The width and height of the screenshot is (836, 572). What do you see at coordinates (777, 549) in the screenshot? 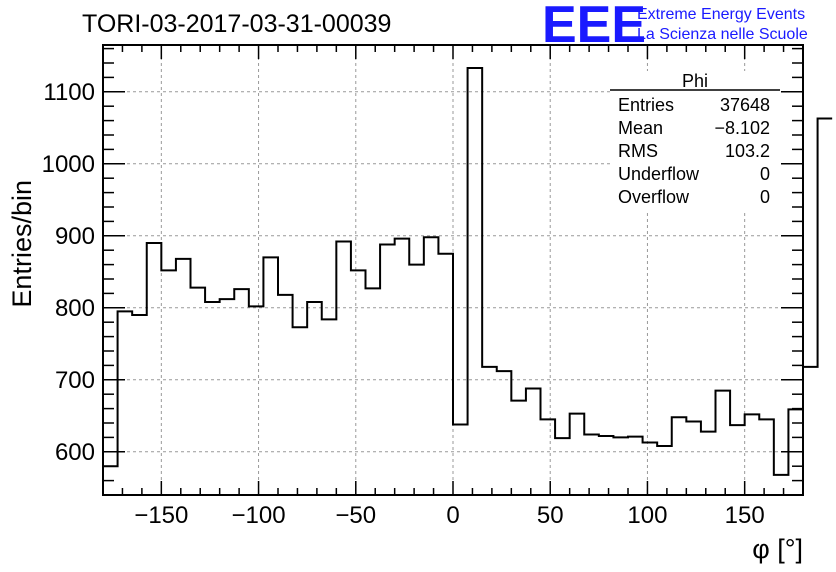
I see `x-axis-label: φ [°]` at bounding box center [777, 549].